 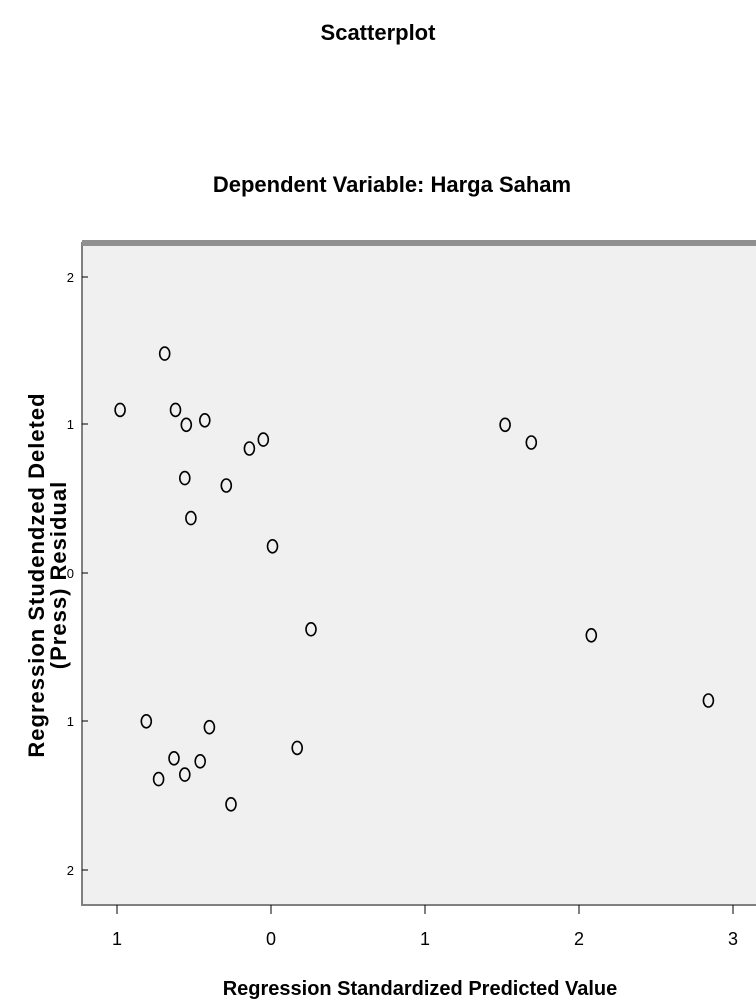 I want to click on x-tick-label: 3, so click(x=733, y=939).